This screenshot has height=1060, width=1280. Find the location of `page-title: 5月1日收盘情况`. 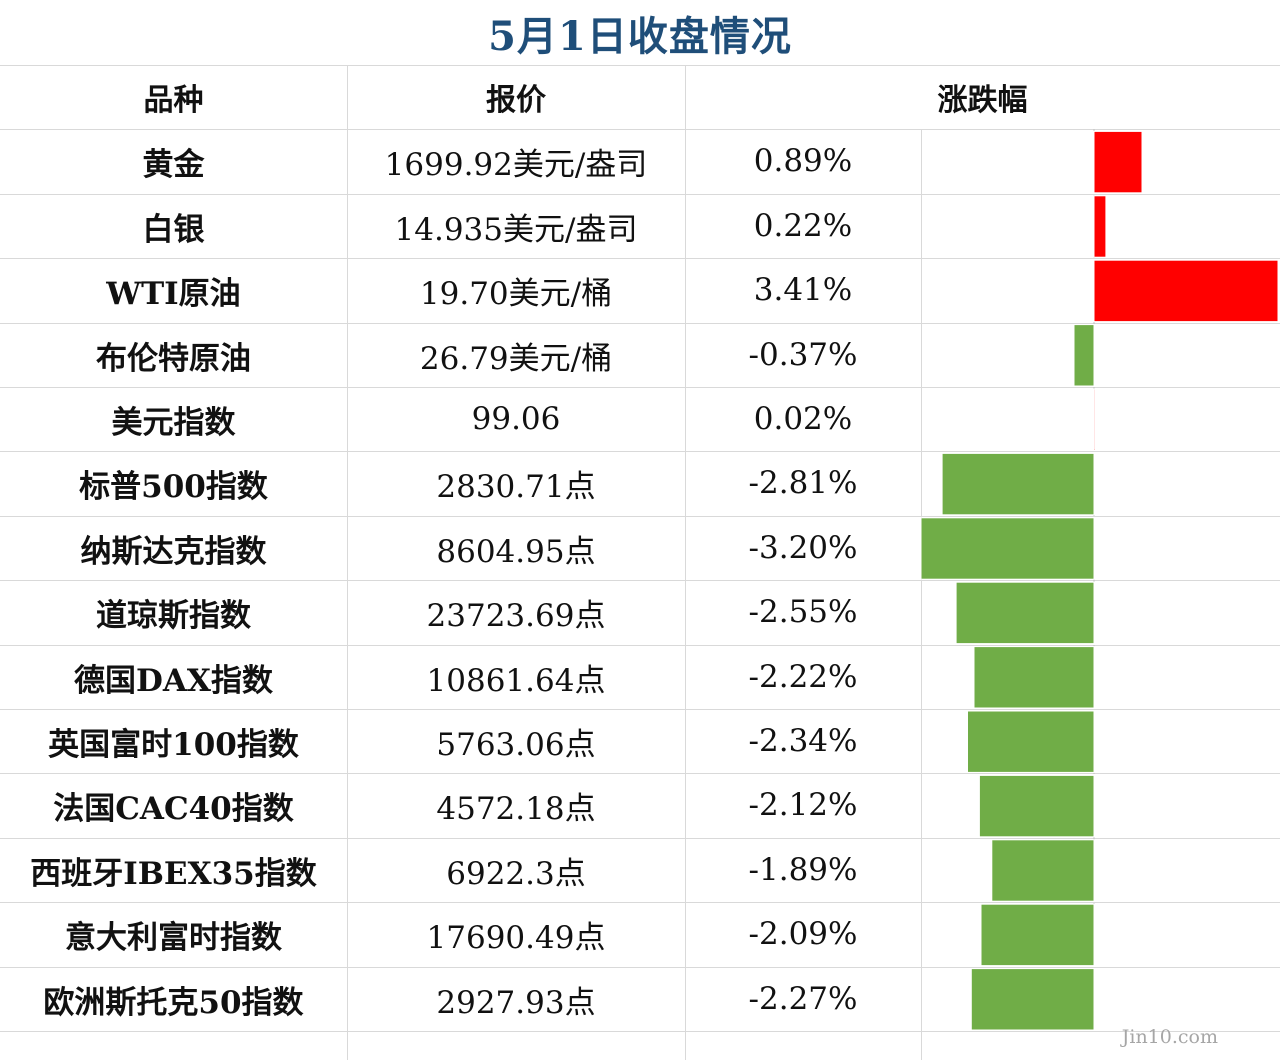

page-title: 5月1日收盘情况 is located at coordinates (640, 36).